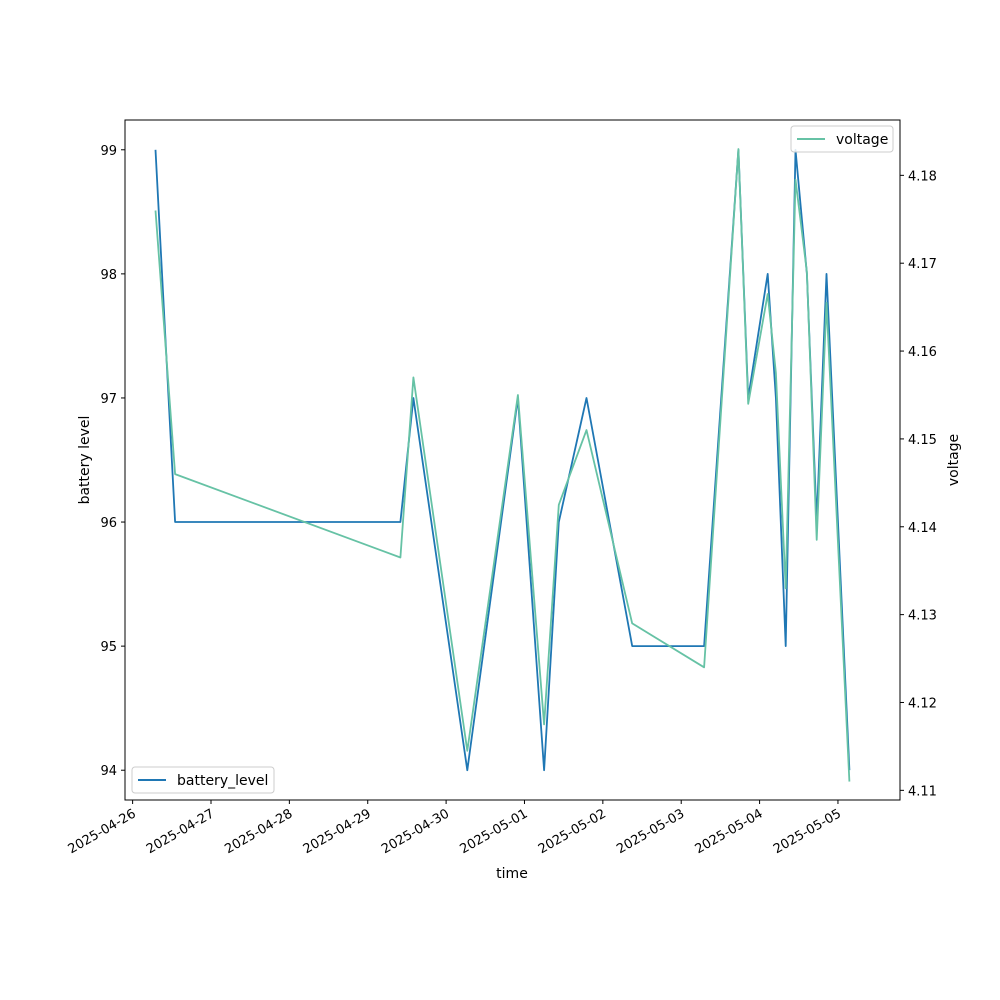 This screenshot has width=1000, height=1000. Describe the element at coordinates (922, 440) in the screenshot. I see `y-right-tick-label: 4.15` at that location.